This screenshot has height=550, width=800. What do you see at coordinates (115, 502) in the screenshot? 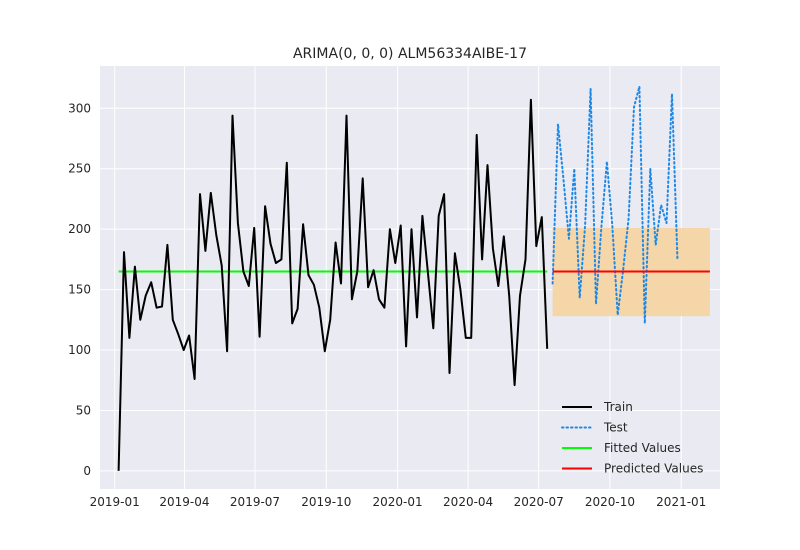
I see `x-tick-label: 2019-01` at bounding box center [115, 502].